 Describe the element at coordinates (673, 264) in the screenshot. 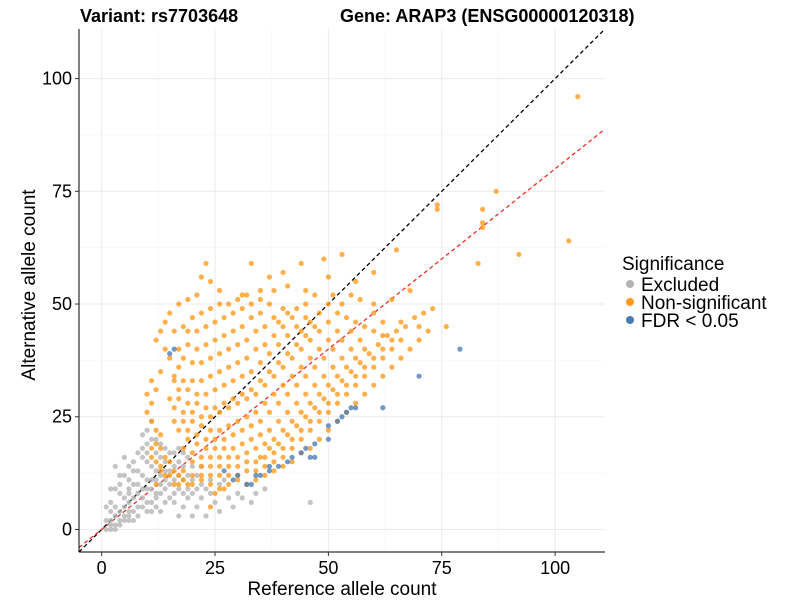

I see `legend-title: Significance` at that location.